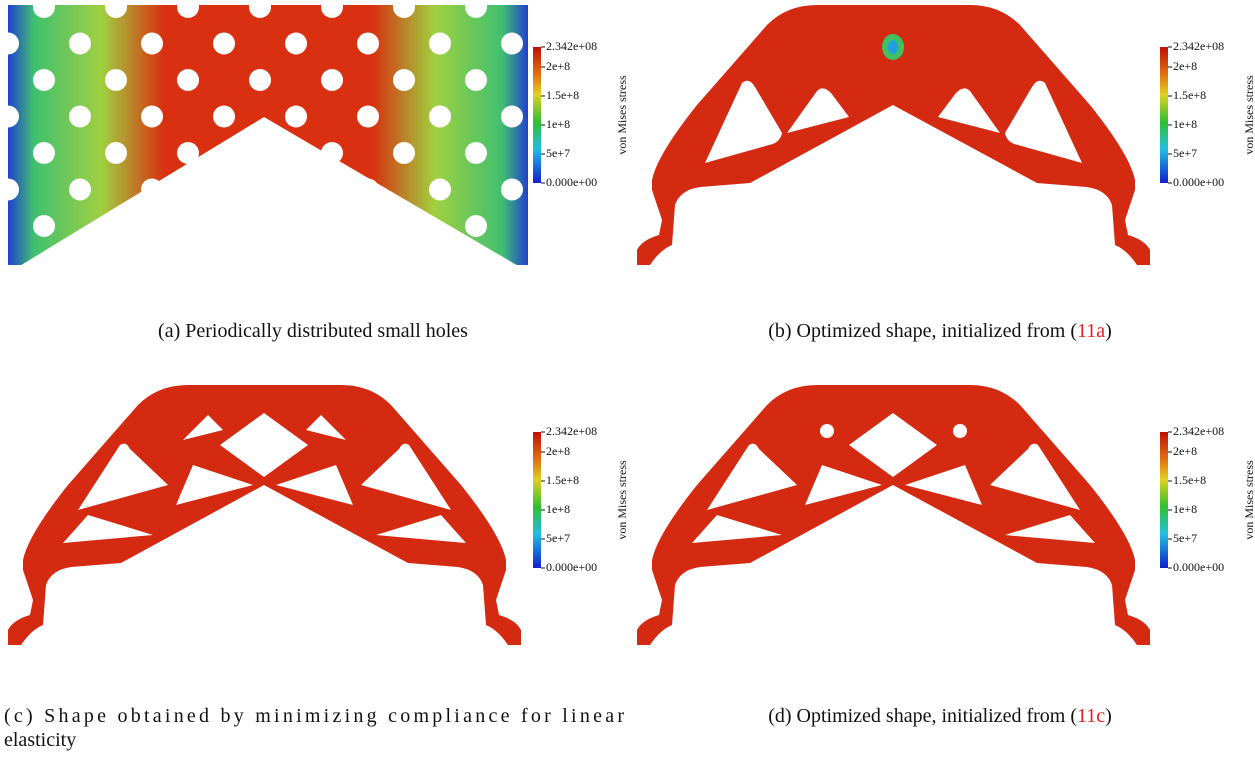 This screenshot has height=757, width=1255. Describe the element at coordinates (893, 515) in the screenshot. I see `stress-plot-d` at that location.